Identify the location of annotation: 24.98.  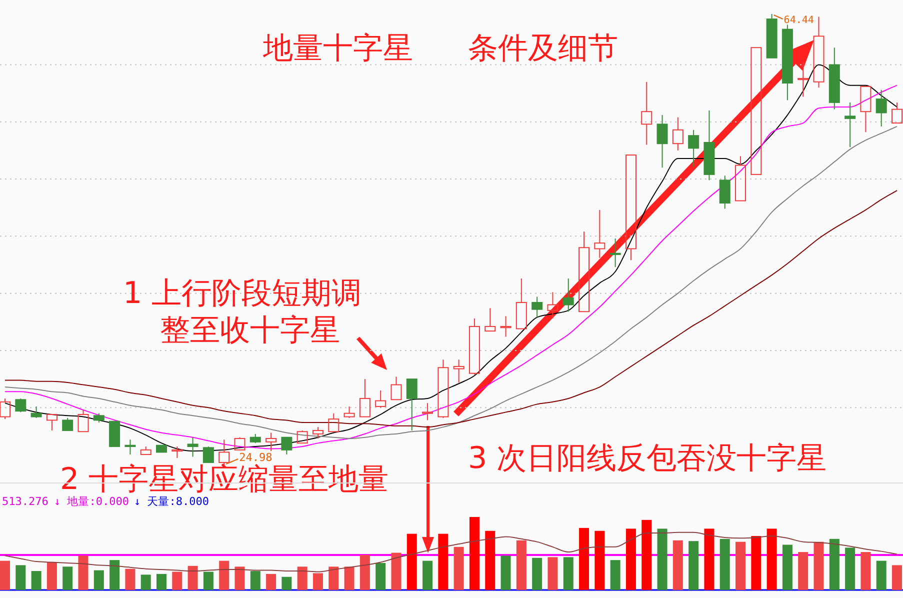
(255, 457).